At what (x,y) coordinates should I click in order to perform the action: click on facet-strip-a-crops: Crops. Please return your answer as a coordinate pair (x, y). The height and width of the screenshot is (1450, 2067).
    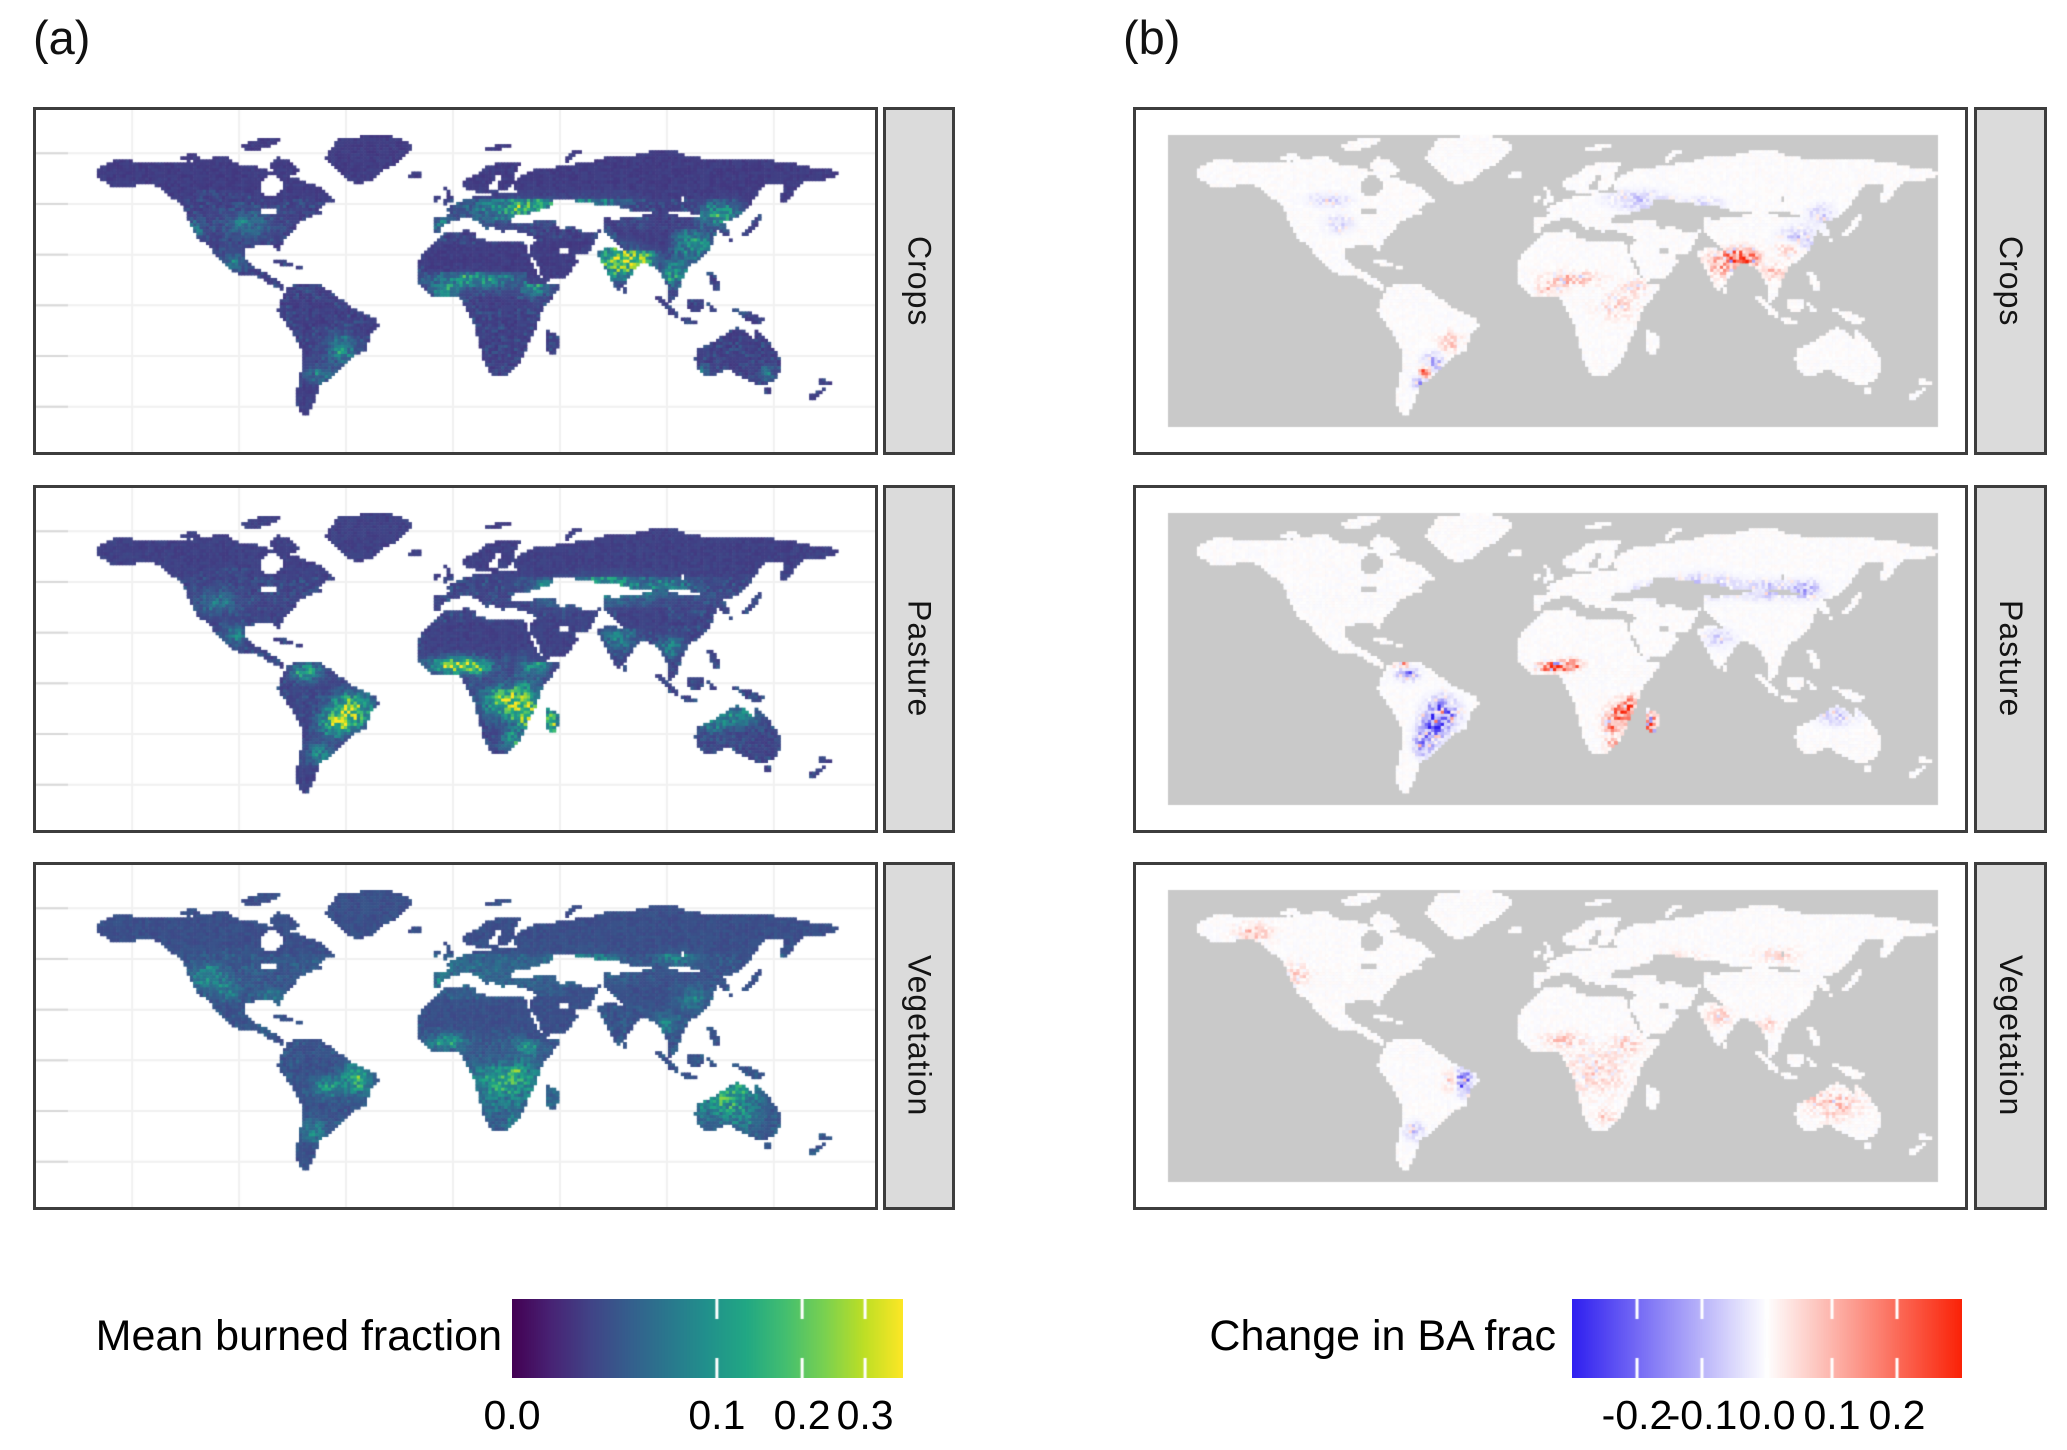
    Looking at the image, I should click on (919, 281).